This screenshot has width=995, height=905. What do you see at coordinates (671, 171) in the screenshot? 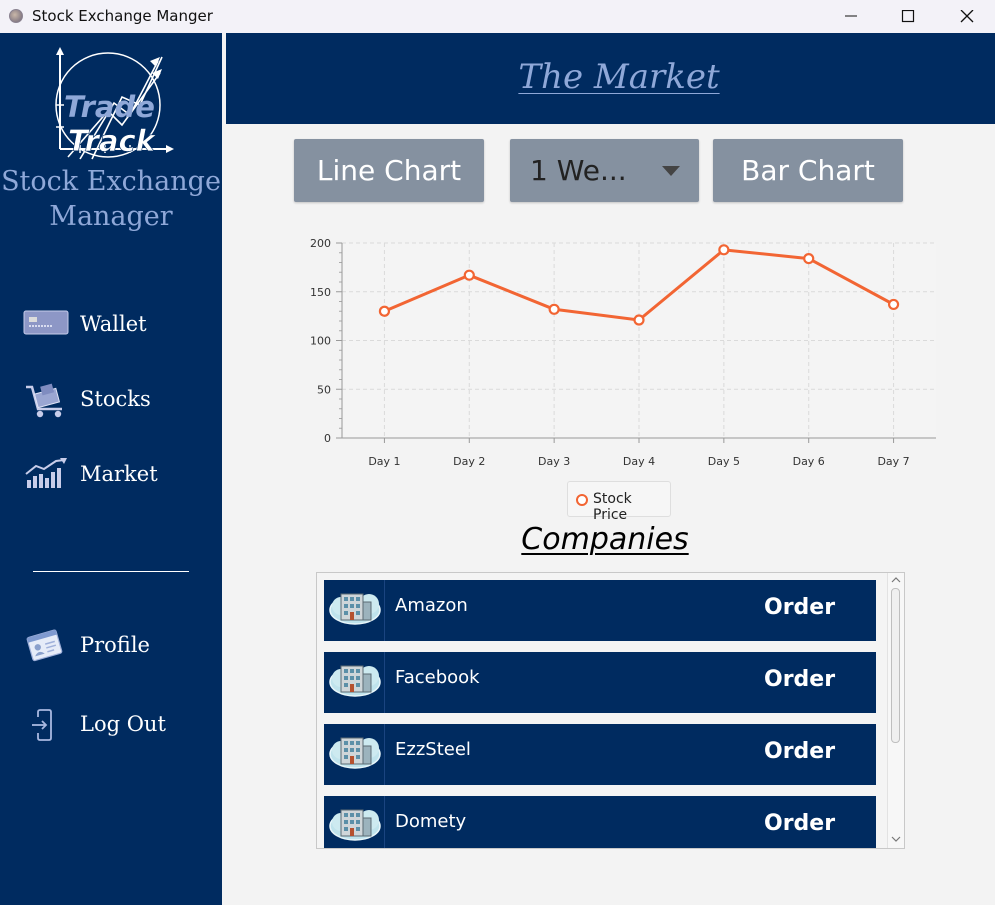
I see `chevron-down-icon` at bounding box center [671, 171].